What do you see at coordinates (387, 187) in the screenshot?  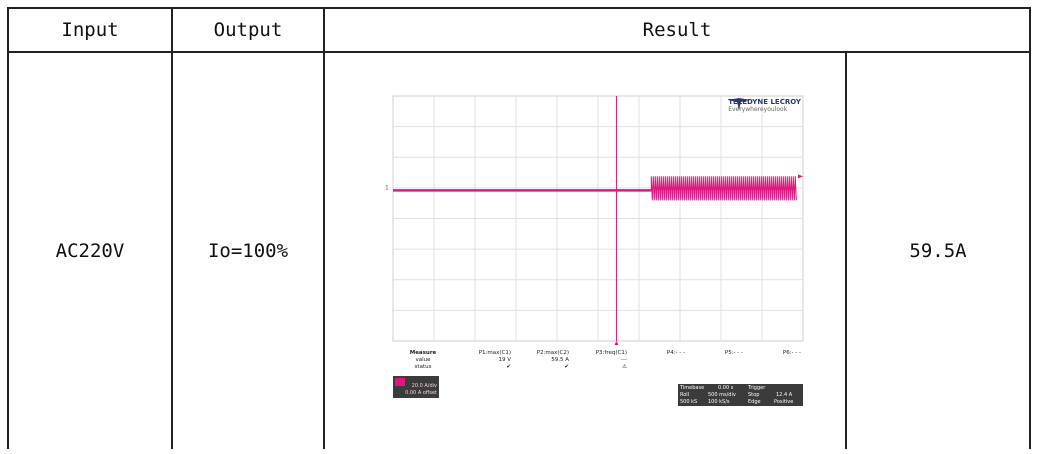 I see `trace-label: 1` at bounding box center [387, 187].